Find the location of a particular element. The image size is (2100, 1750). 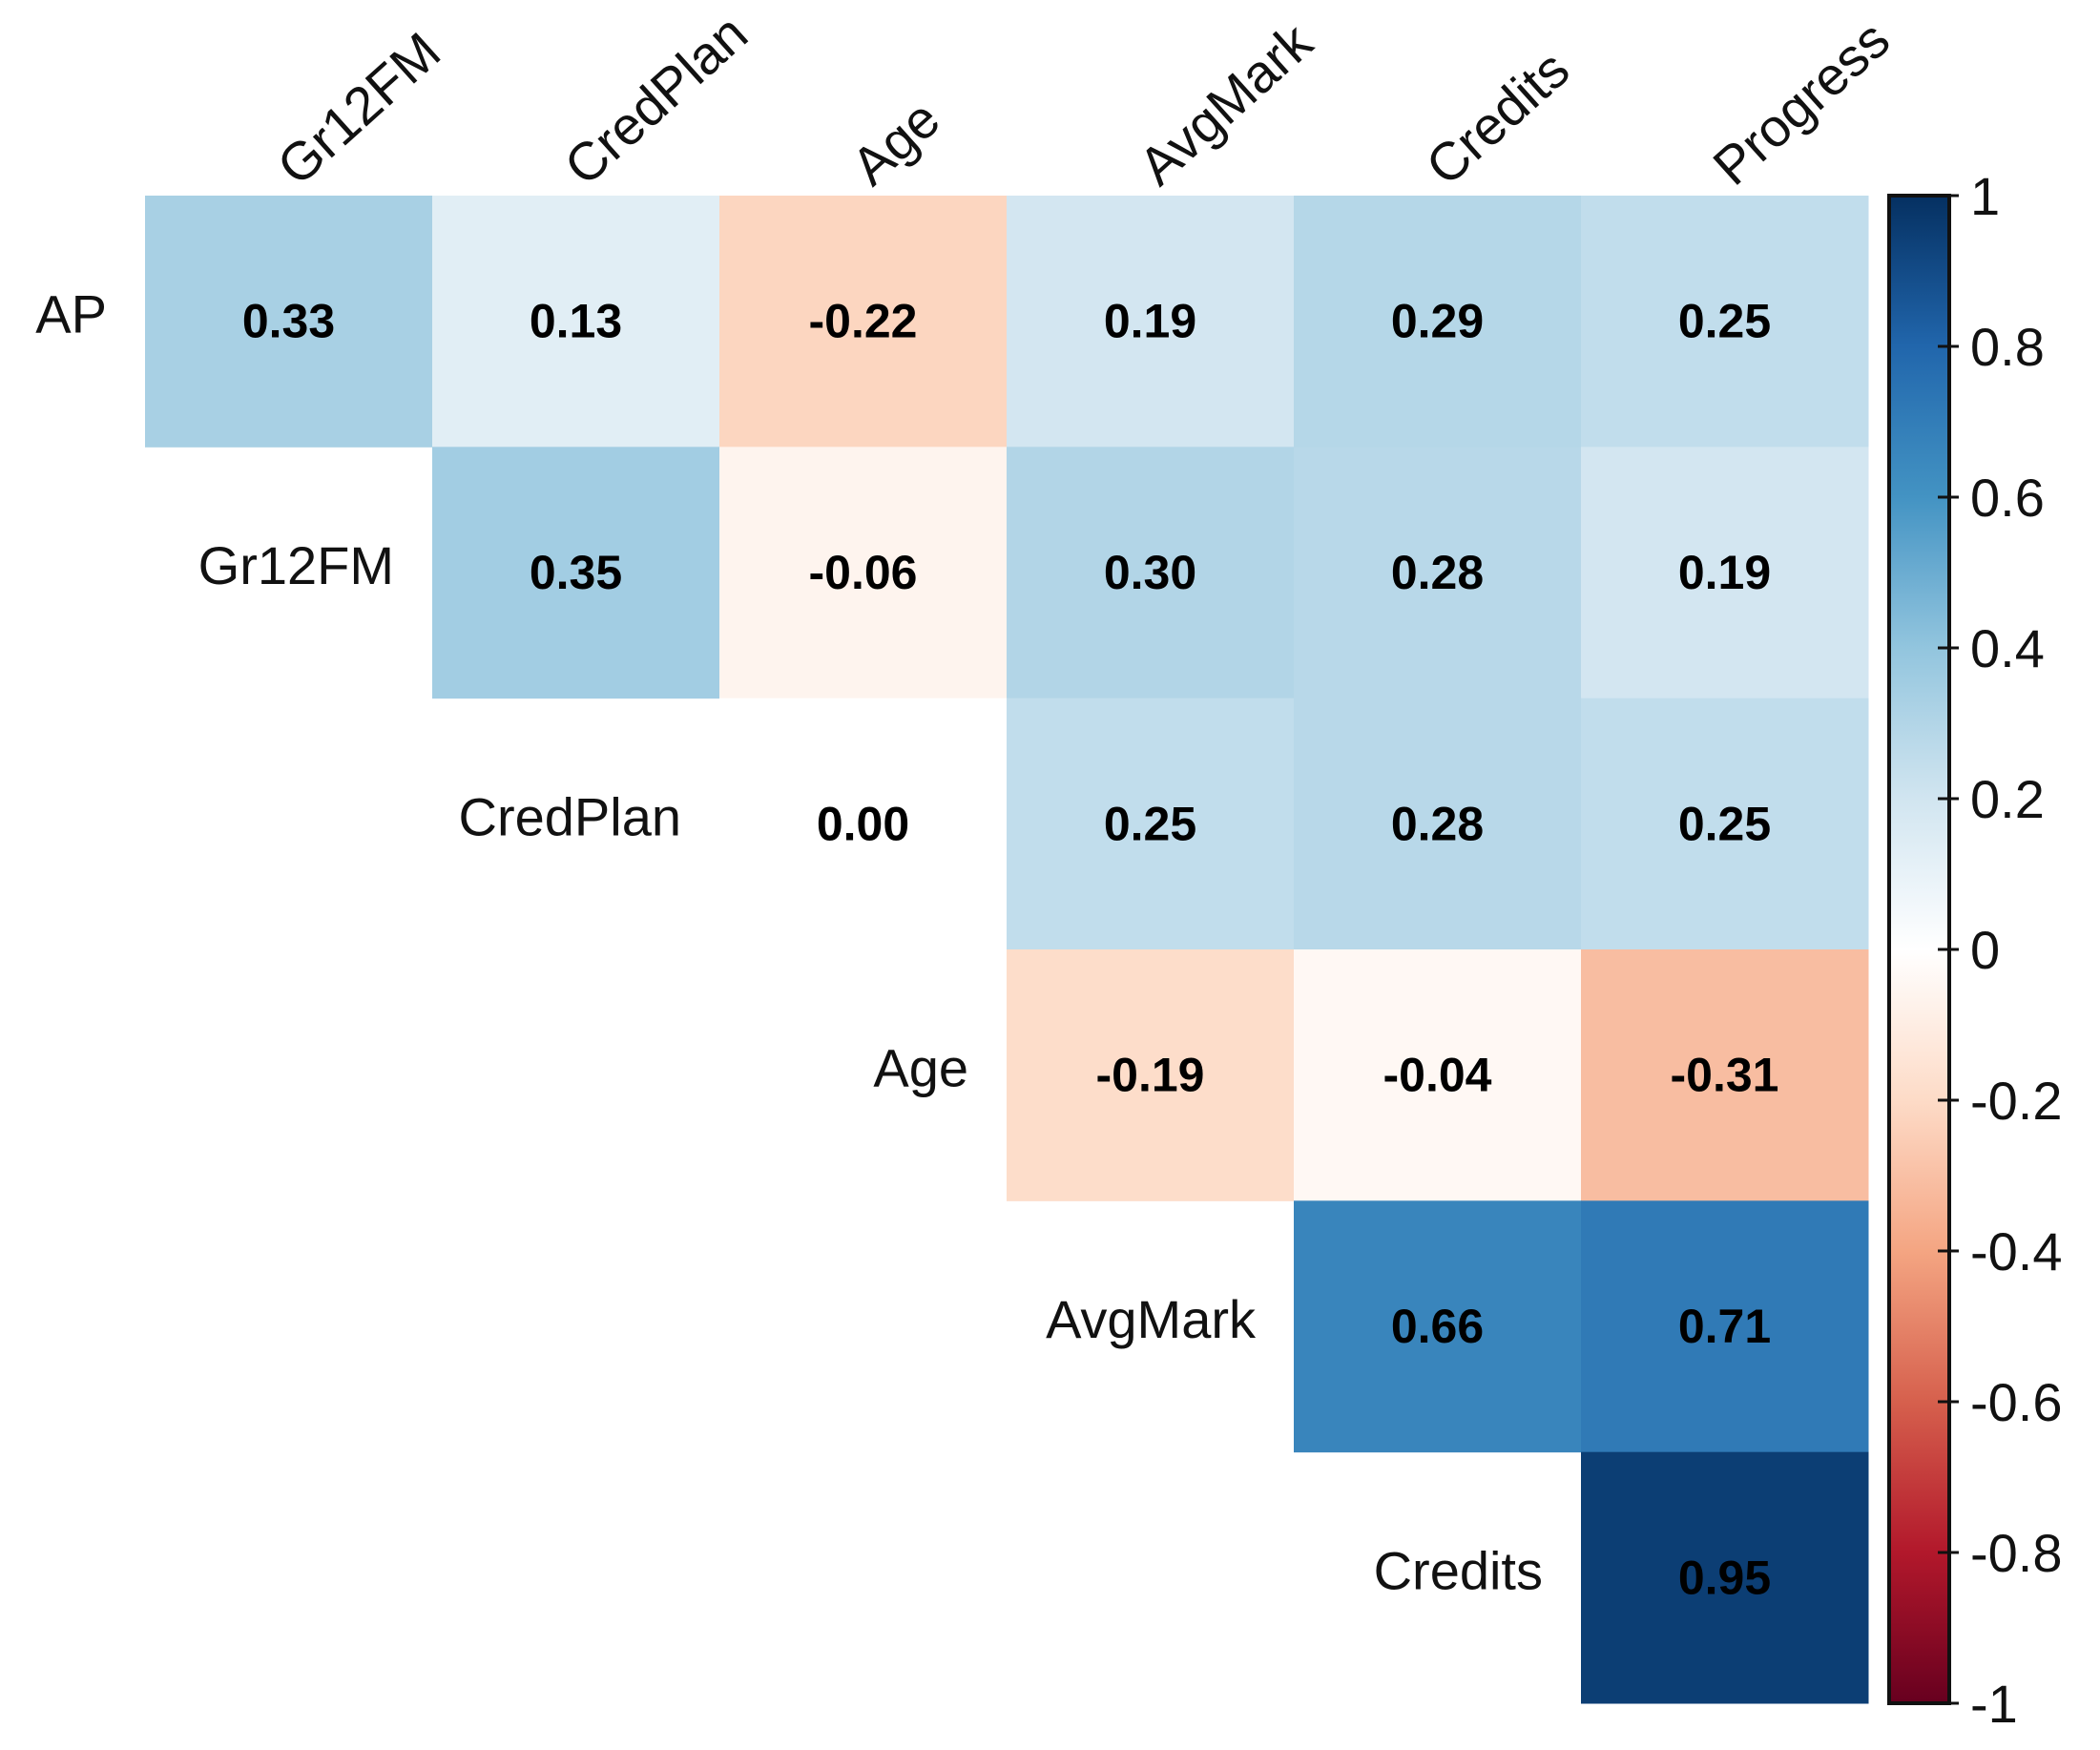

colorbar: 1 0.8 0.6 0.4 0.2 0 -0.2 -0.4 -0.6 -0.8 -1 is located at coordinates (1975, 950).